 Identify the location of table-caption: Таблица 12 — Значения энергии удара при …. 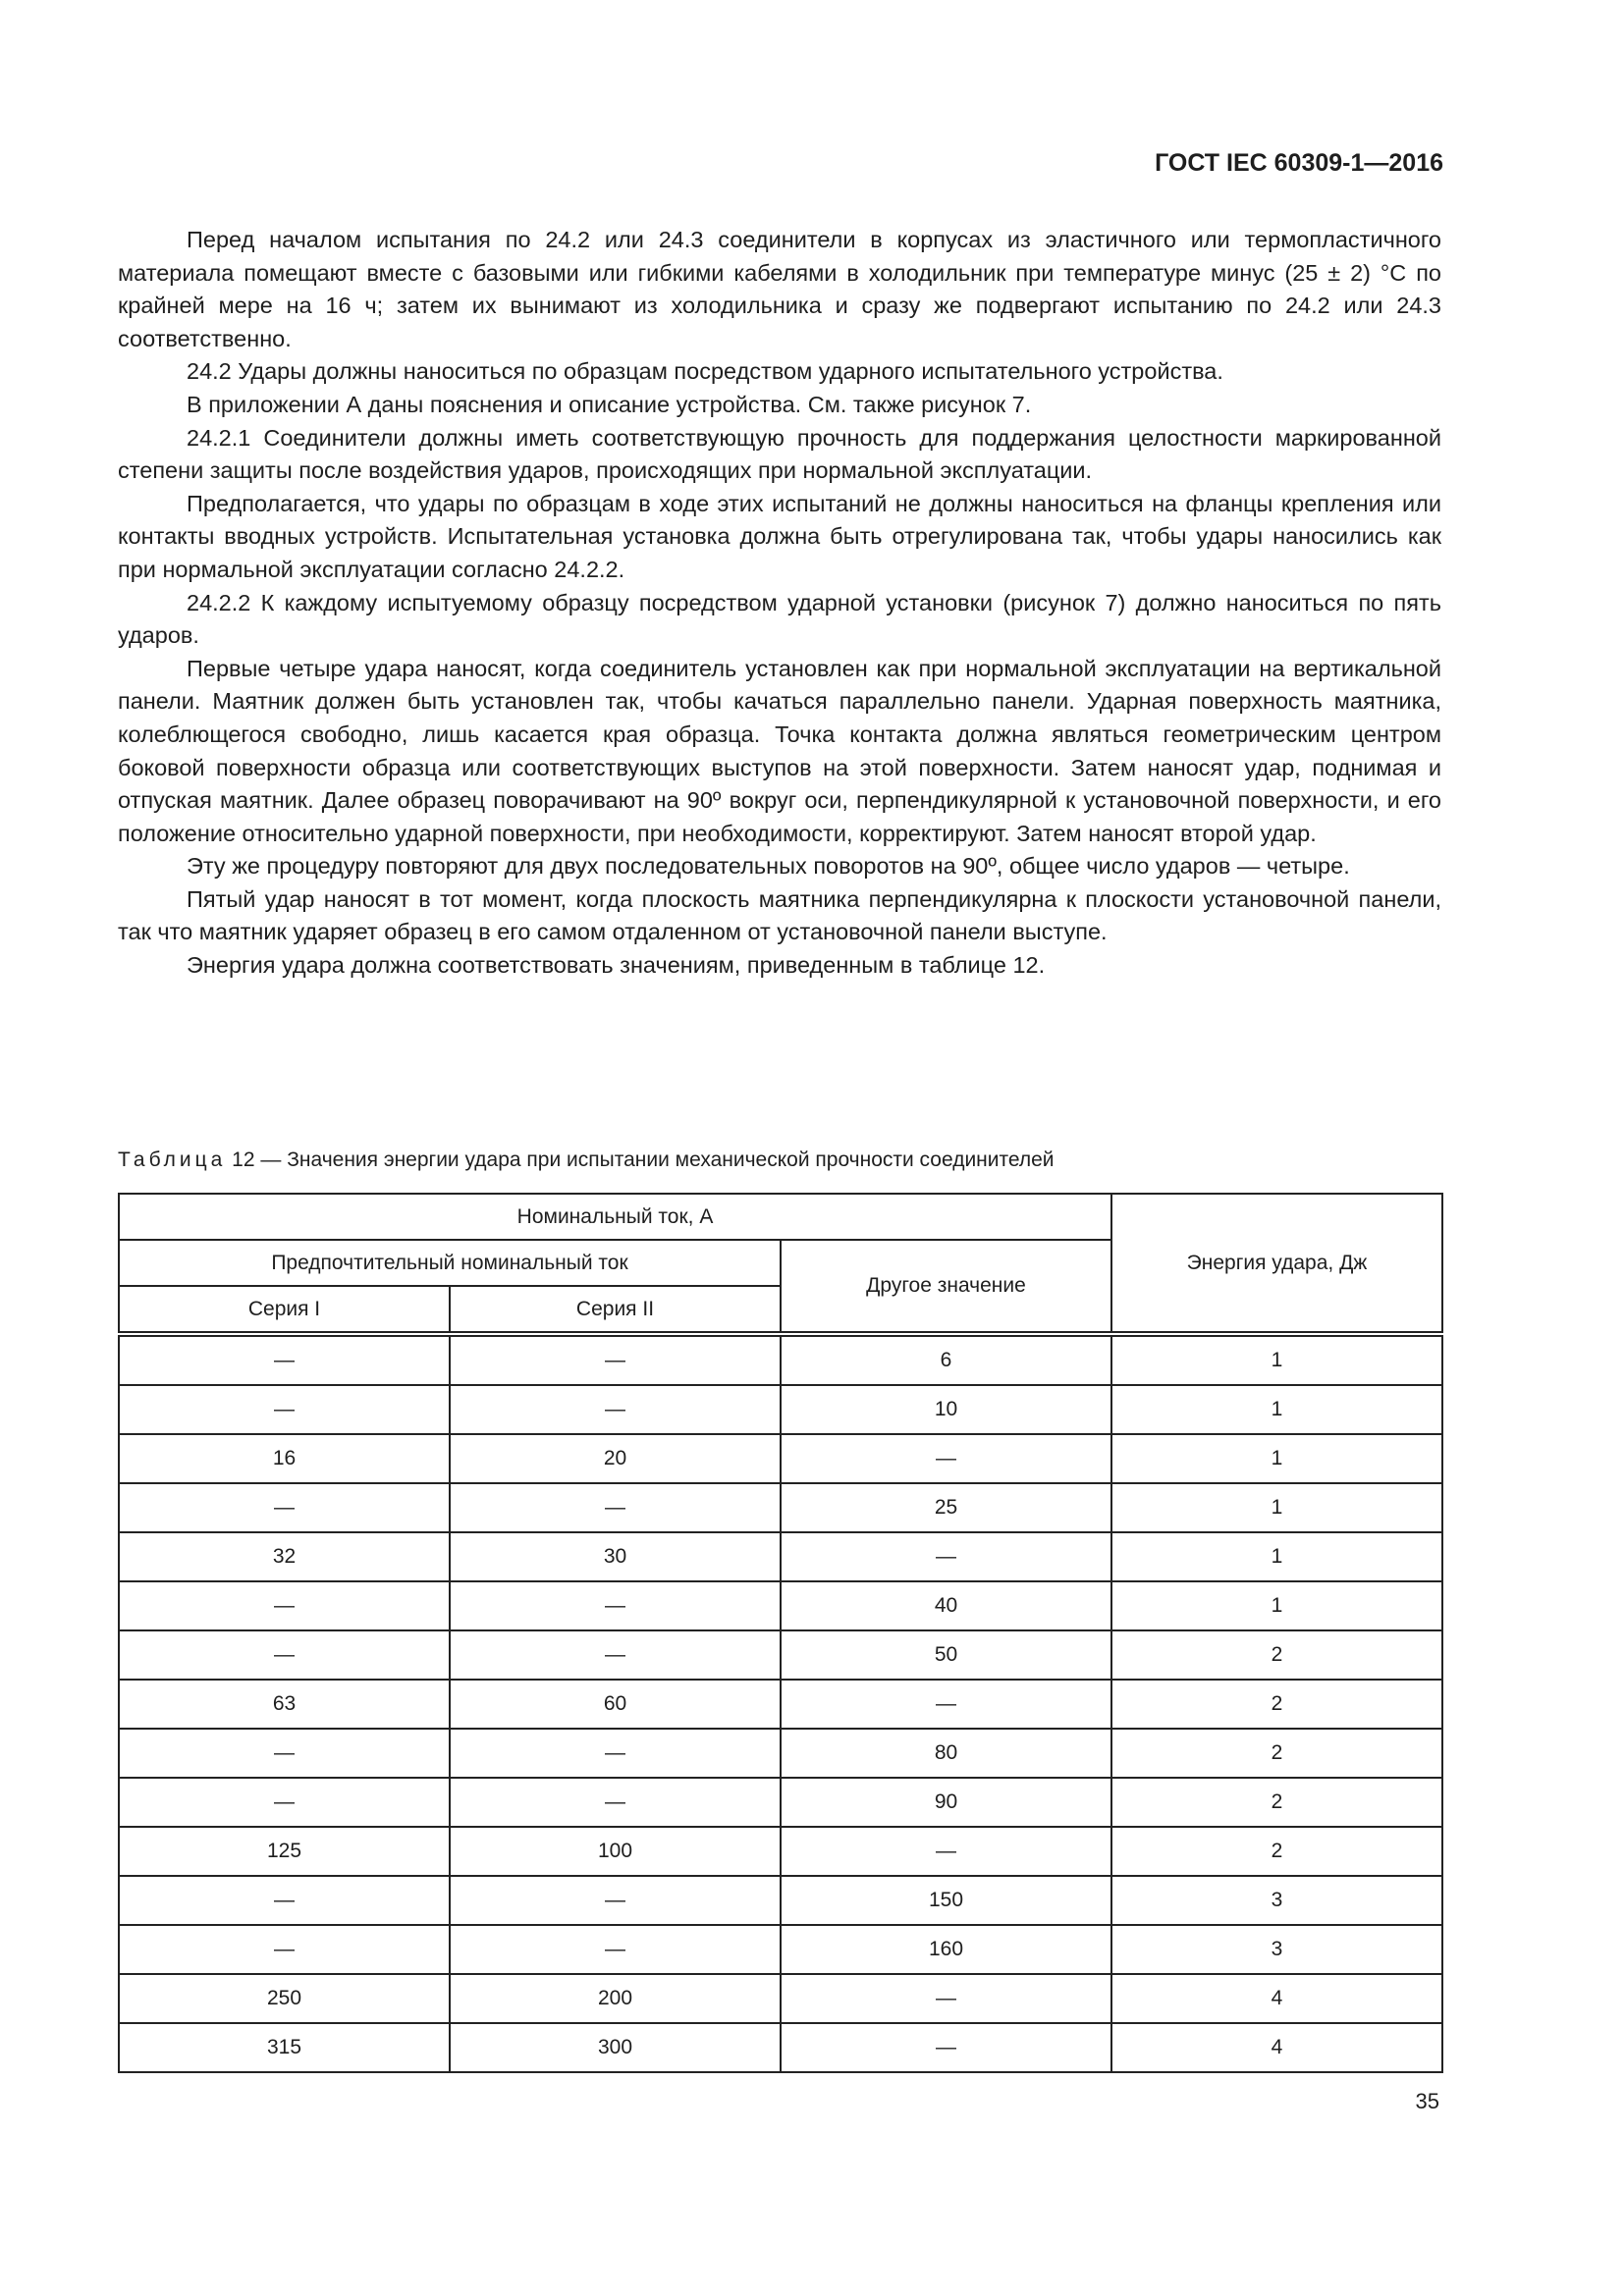
(586, 1160).